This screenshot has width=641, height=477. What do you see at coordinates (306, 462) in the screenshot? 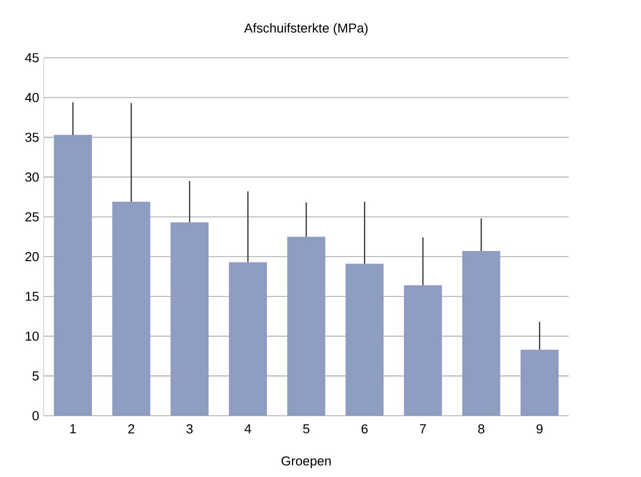
I see `x-axis-title: Groepen` at bounding box center [306, 462].